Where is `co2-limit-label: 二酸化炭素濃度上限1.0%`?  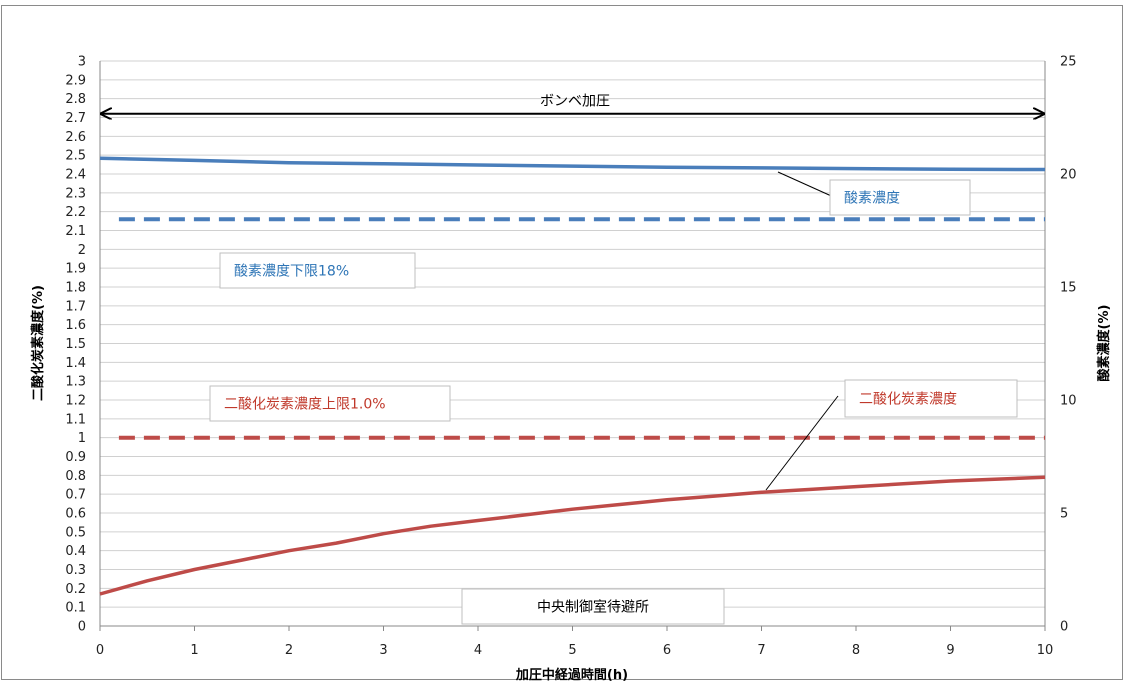 co2-limit-label: 二酸化炭素濃度上限1.0% is located at coordinates (305, 405).